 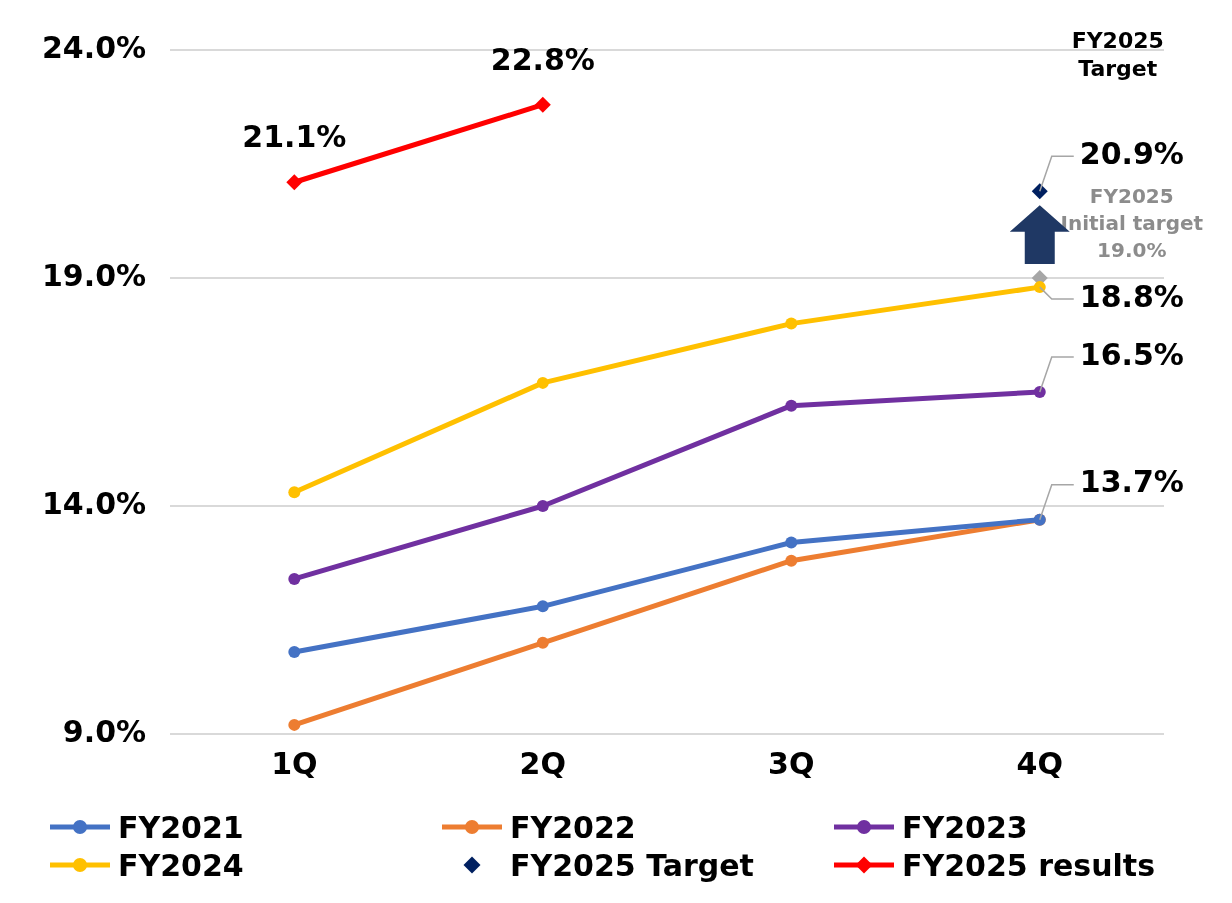 I want to click on y-tick-label: 9.0%, so click(x=104, y=731).